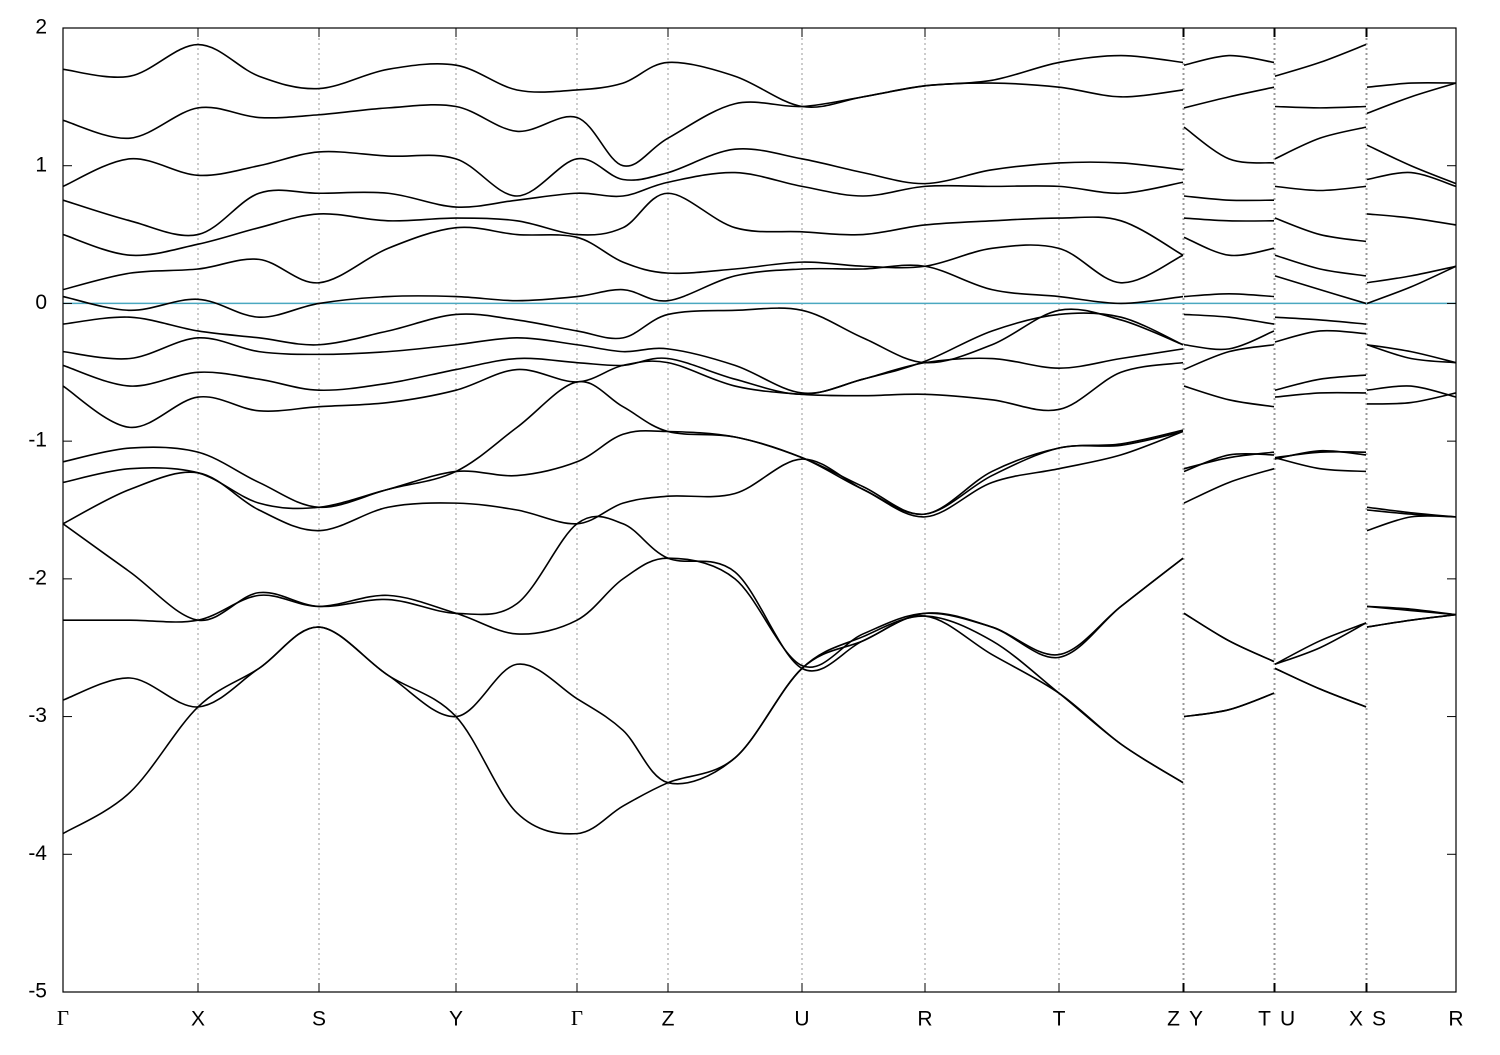  I want to click on y-tick-label: -5, so click(37, 991).